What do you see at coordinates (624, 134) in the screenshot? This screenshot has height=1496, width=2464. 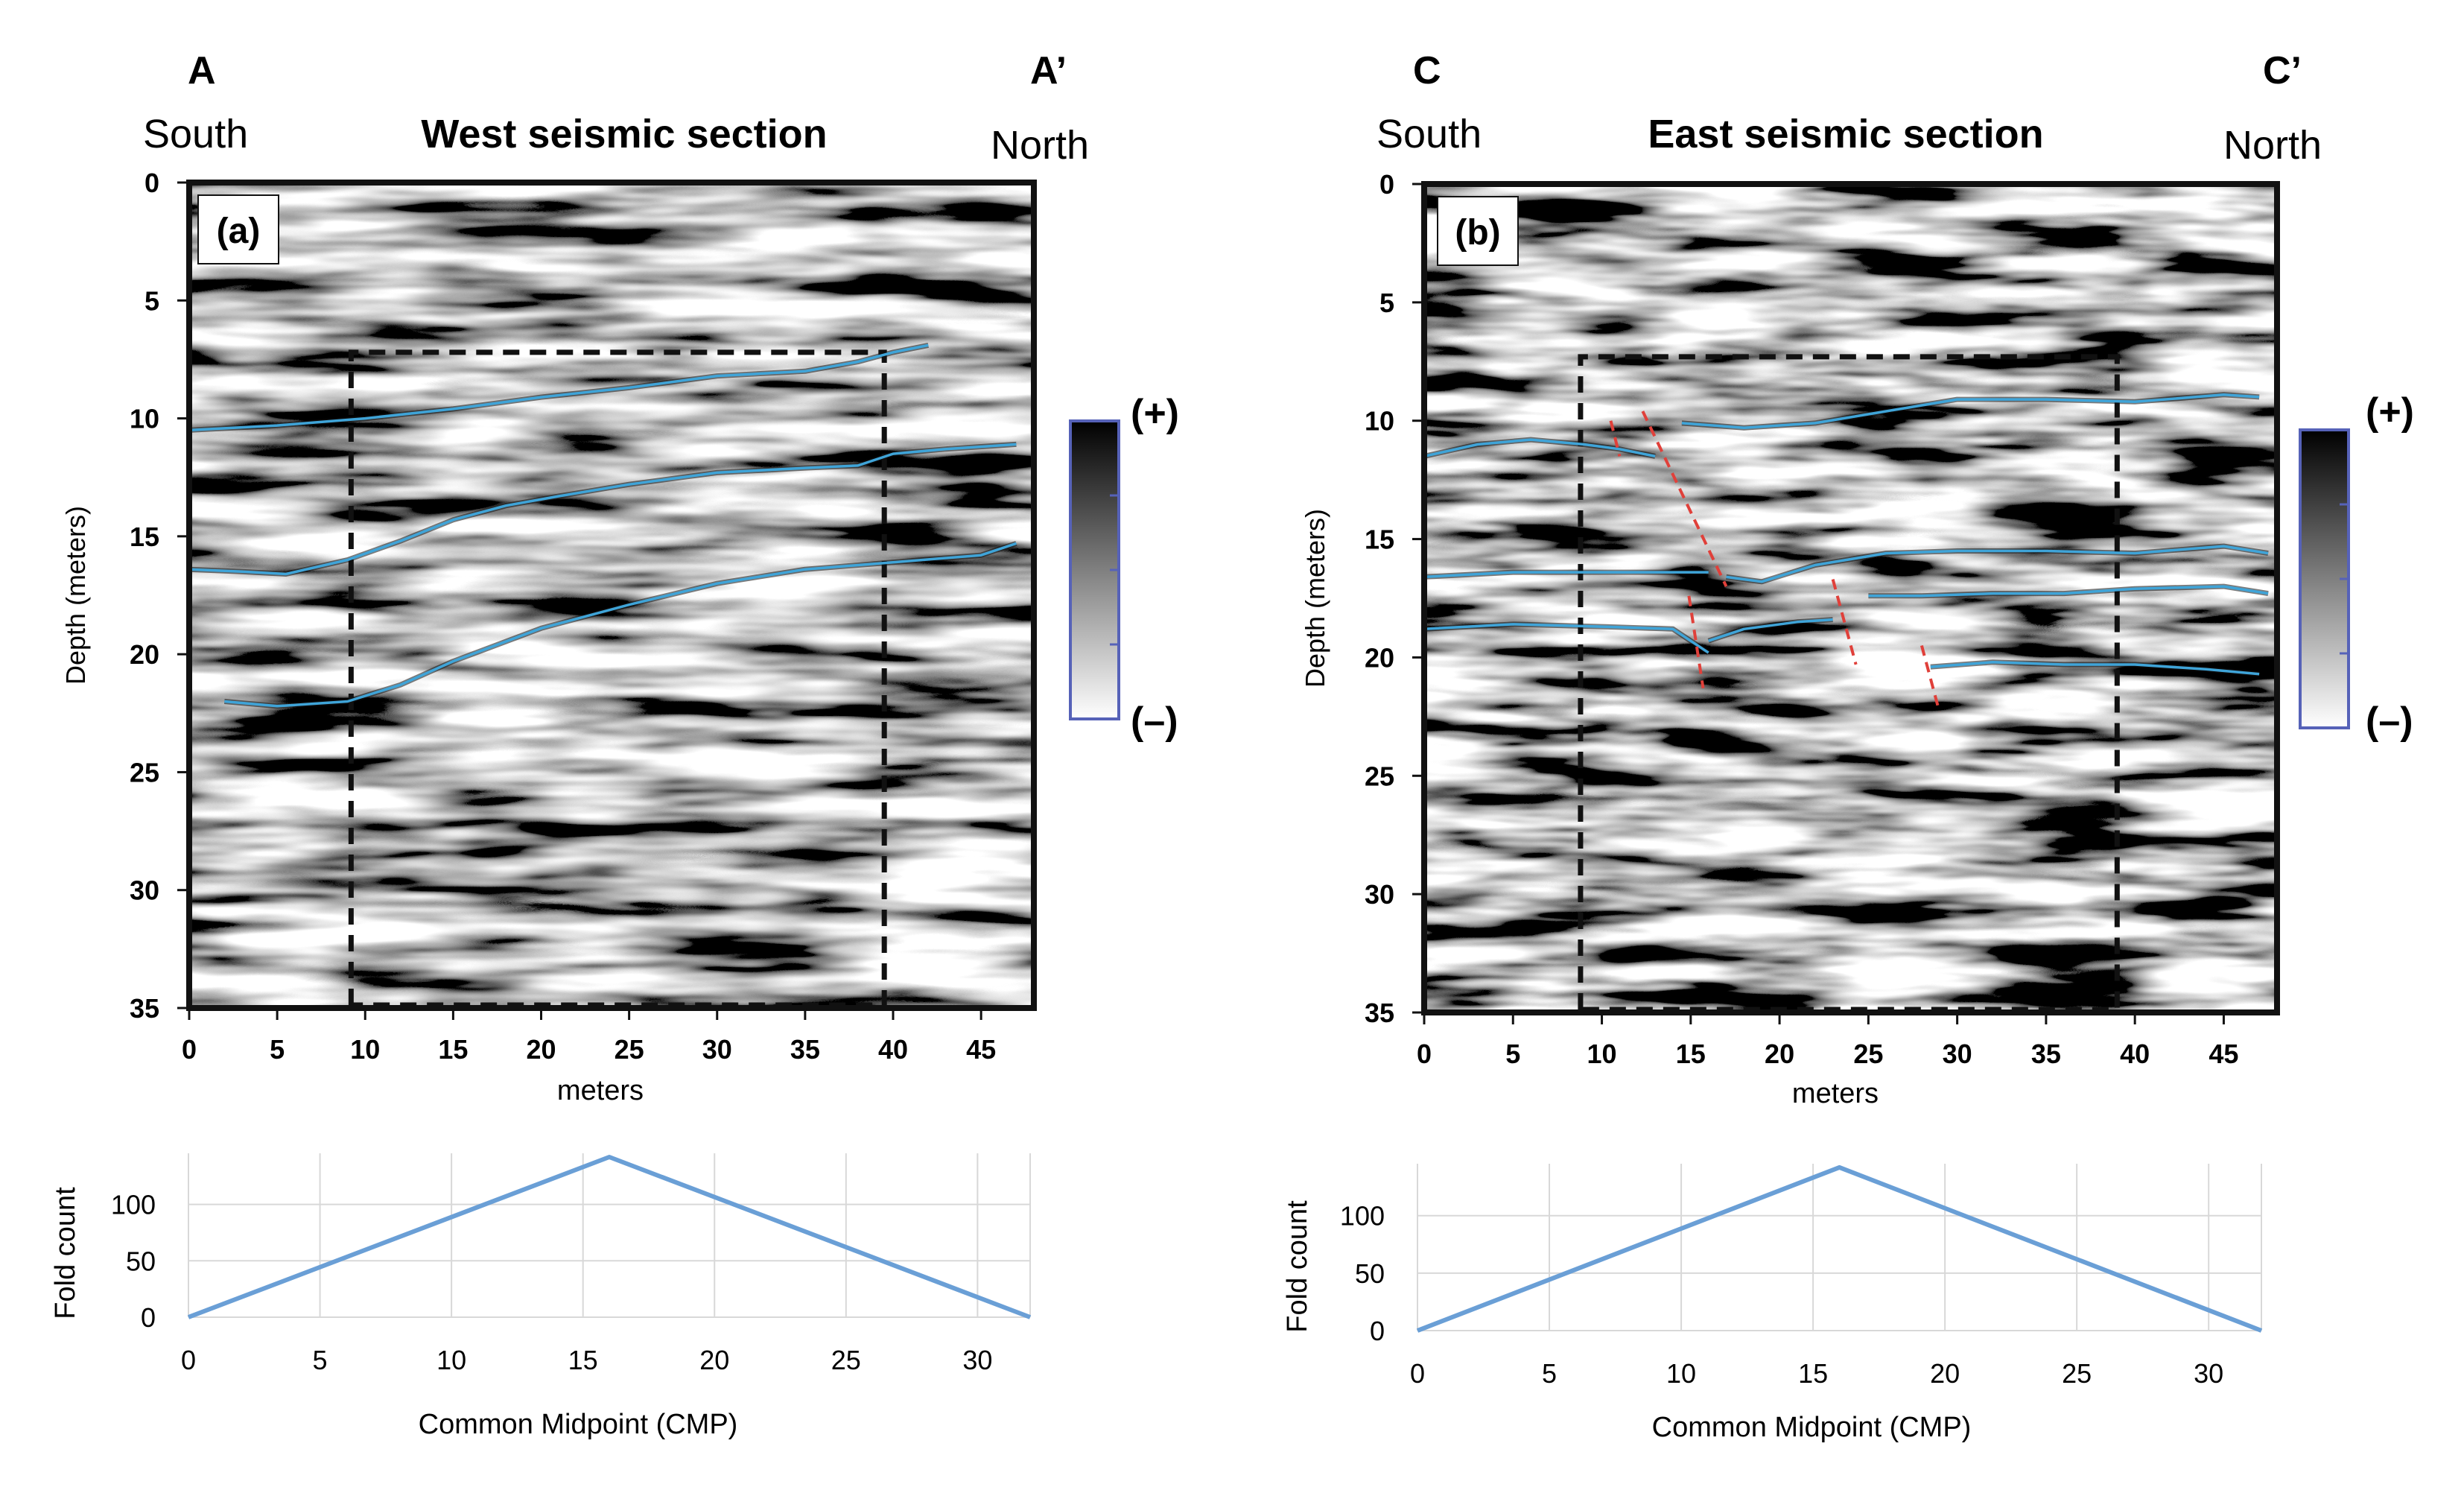 I see `section-title: West seismic section` at bounding box center [624, 134].